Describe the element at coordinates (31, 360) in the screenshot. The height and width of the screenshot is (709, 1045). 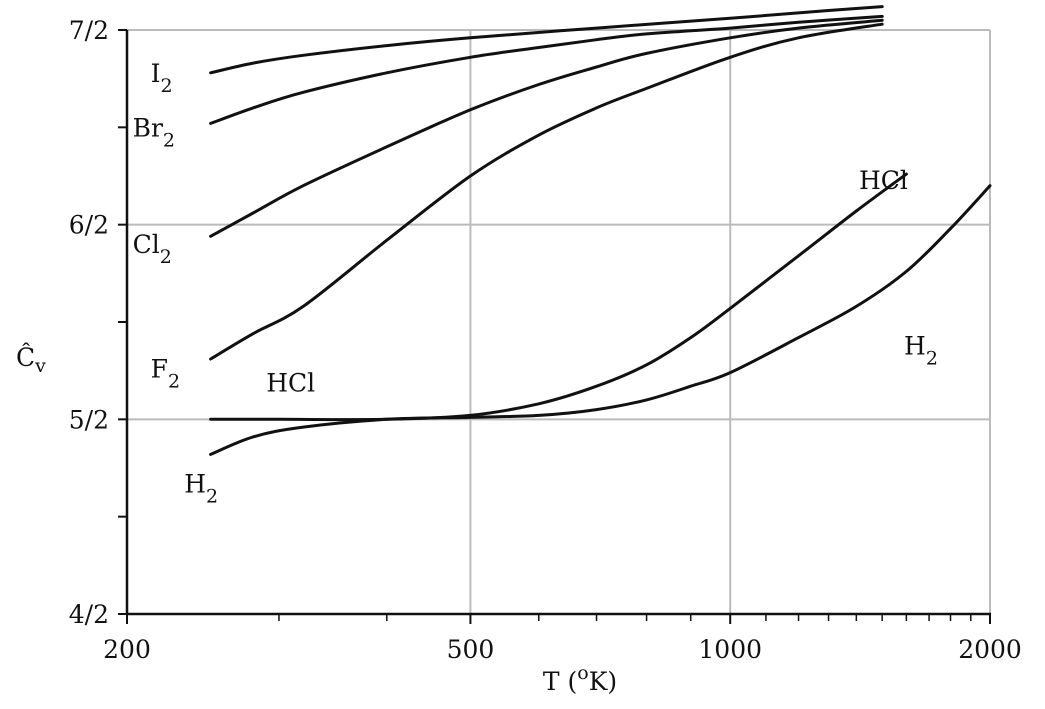
I see `y-axis-title: Ĉv` at that location.